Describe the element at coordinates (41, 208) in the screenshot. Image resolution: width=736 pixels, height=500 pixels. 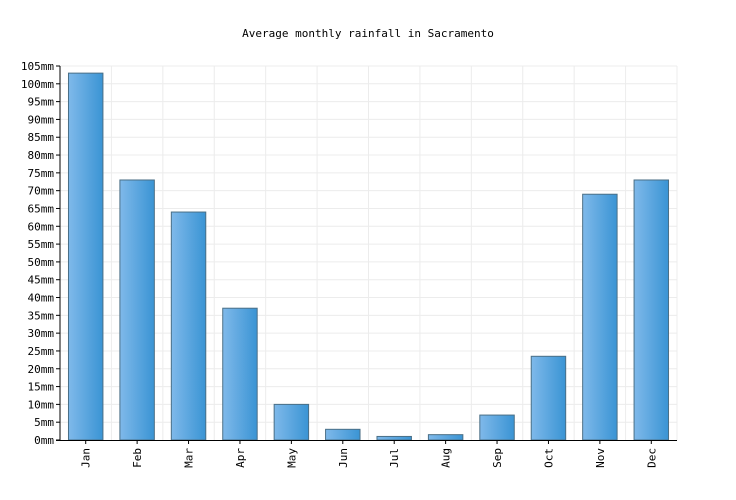
I see `y-tick-label: 65mm` at that location.